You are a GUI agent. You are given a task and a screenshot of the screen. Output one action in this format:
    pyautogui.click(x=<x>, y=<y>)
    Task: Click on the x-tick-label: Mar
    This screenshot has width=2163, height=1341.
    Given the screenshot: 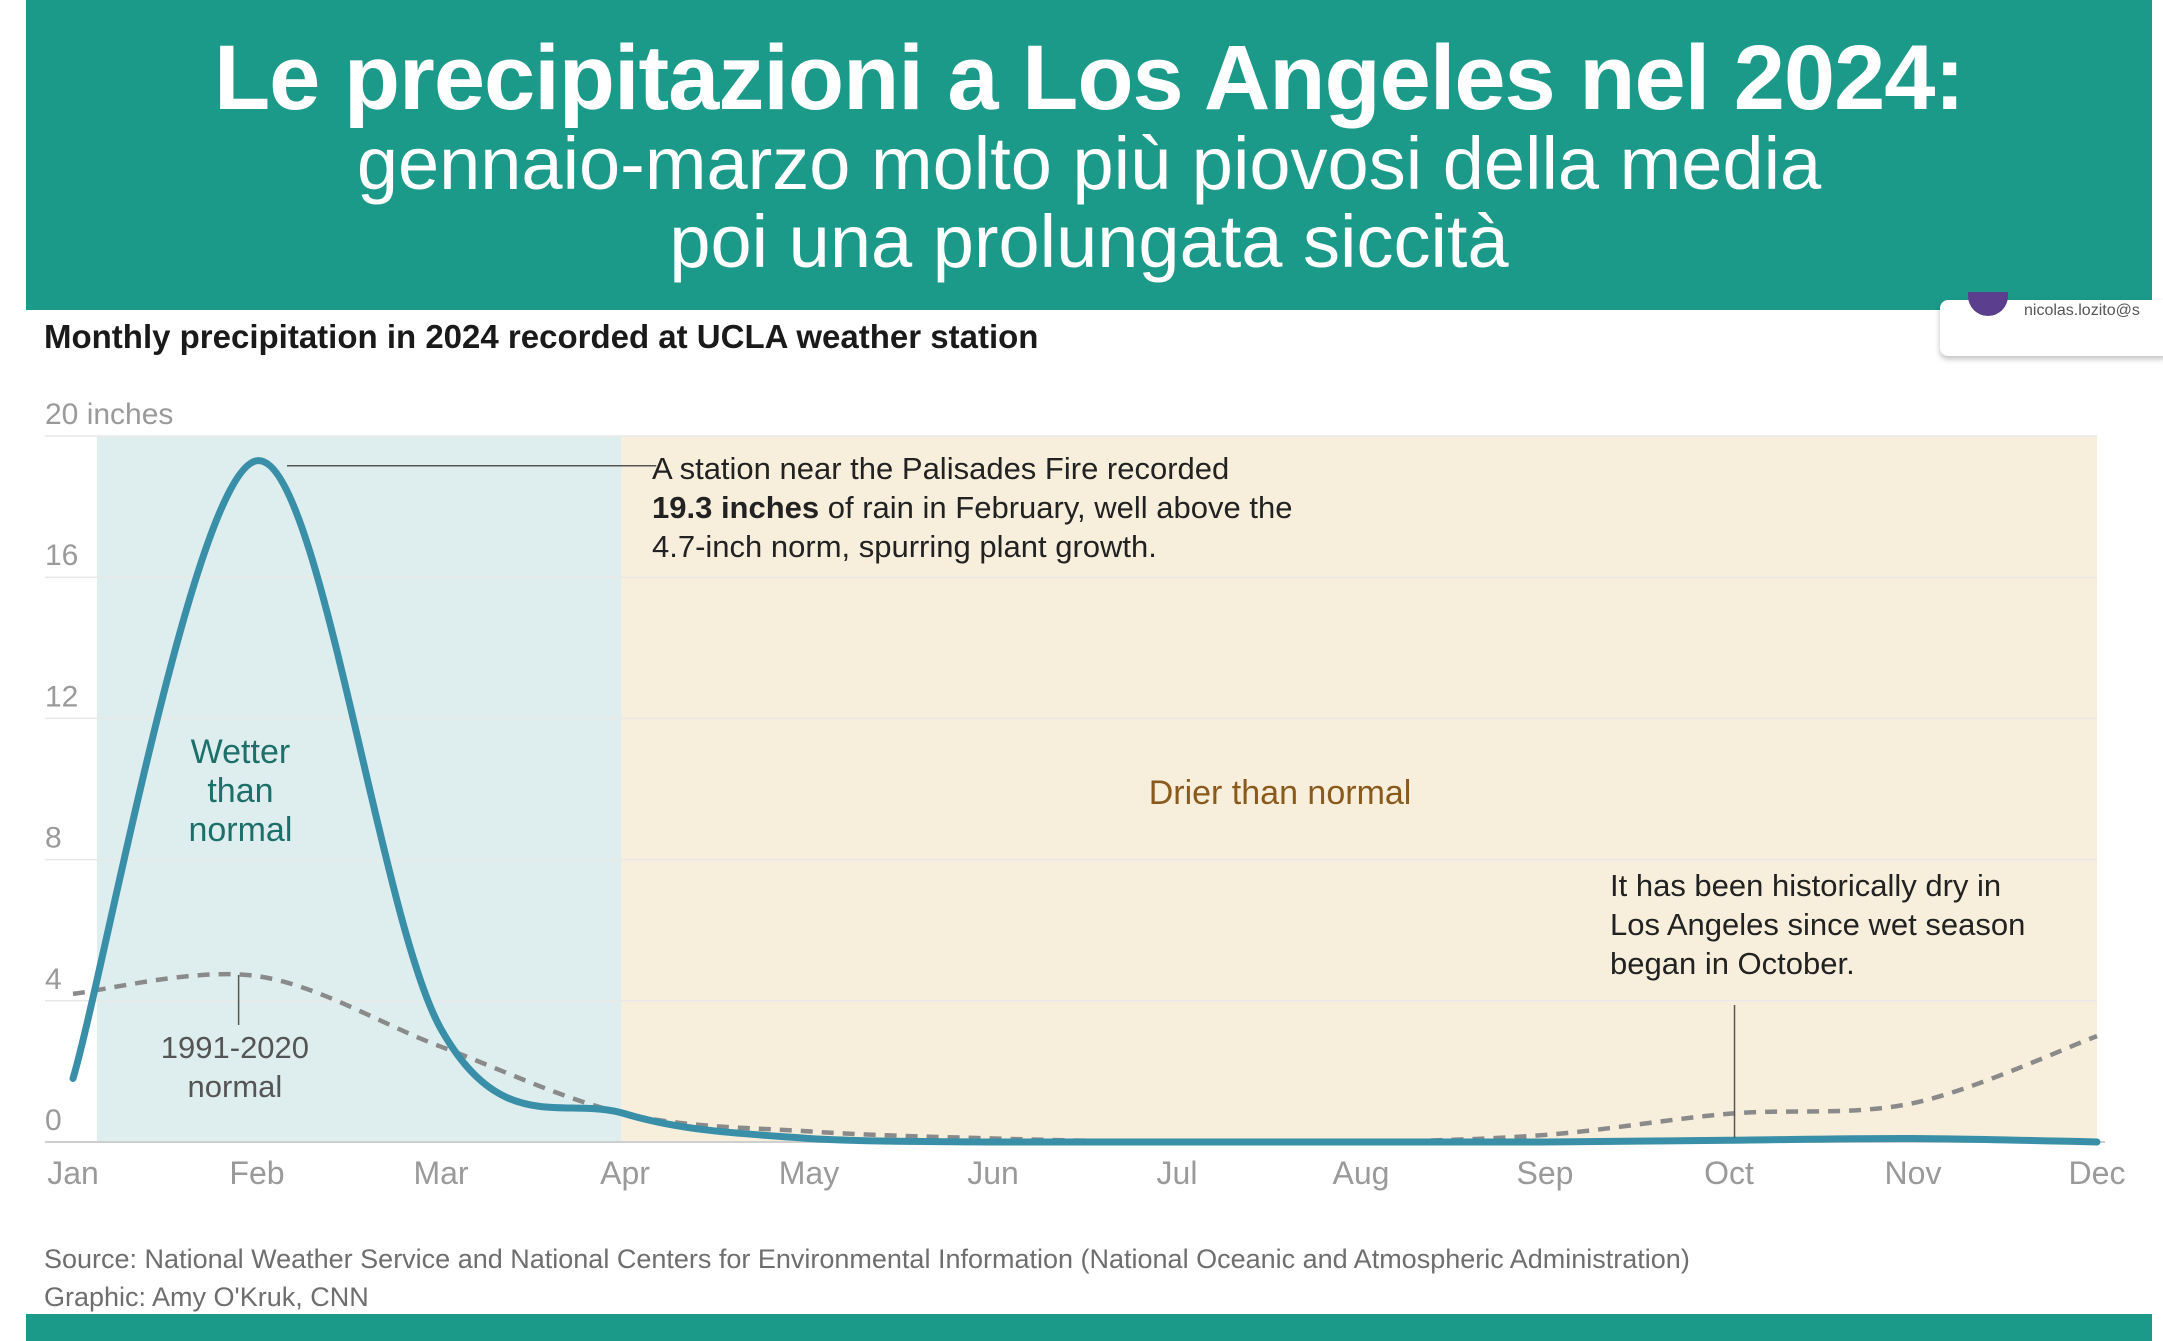 What is the action you would take?
    pyautogui.click(x=440, y=1173)
    